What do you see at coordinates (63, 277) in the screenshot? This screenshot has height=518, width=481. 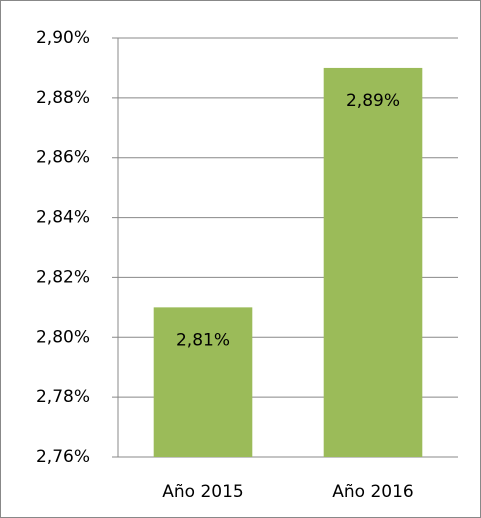 I see `y-tick-label: 2,82%` at bounding box center [63, 277].